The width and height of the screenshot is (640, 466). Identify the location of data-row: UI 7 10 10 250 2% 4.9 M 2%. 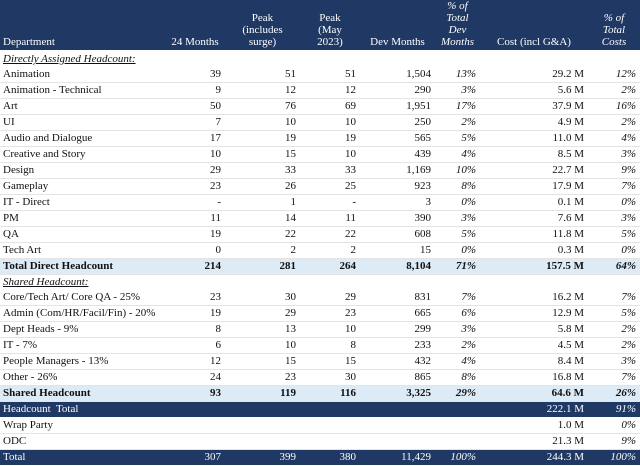
(320, 122).